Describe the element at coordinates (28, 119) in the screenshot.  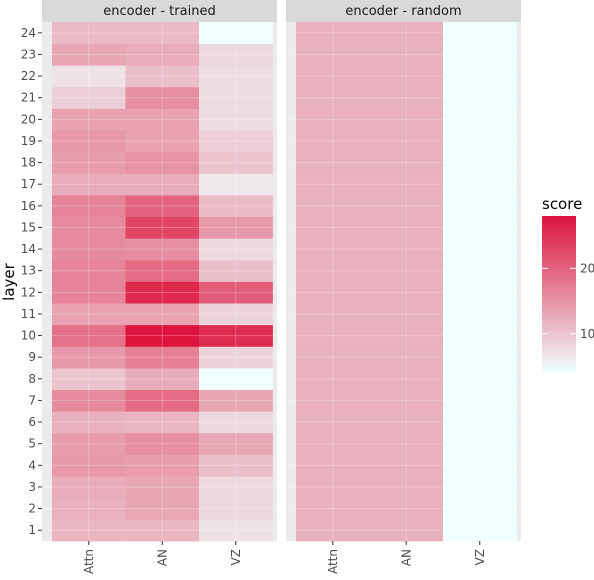
I see `y-tick-label: 20` at that location.